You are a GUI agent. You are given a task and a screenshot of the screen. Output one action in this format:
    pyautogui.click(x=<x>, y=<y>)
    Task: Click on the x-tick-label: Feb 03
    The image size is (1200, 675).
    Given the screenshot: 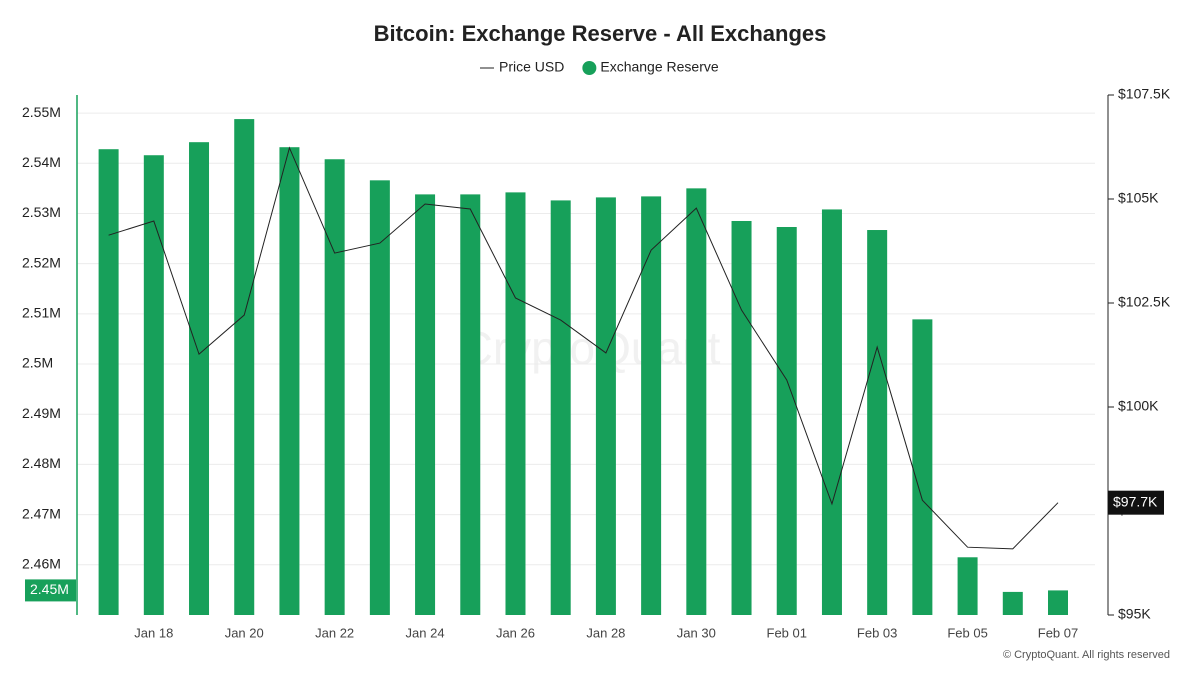 What is the action you would take?
    pyautogui.click(x=877, y=632)
    